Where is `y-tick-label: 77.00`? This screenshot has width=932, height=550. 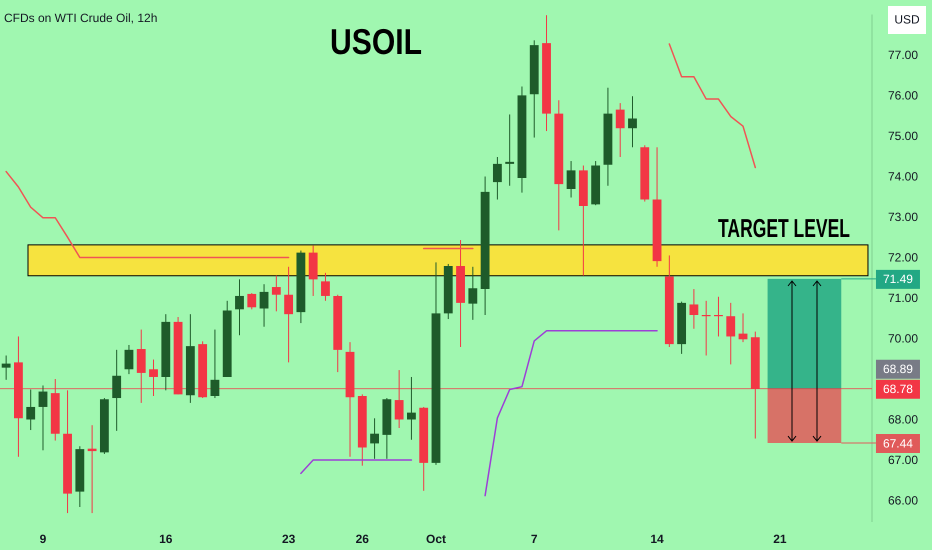 y-tick-label: 77.00 is located at coordinates (903, 55).